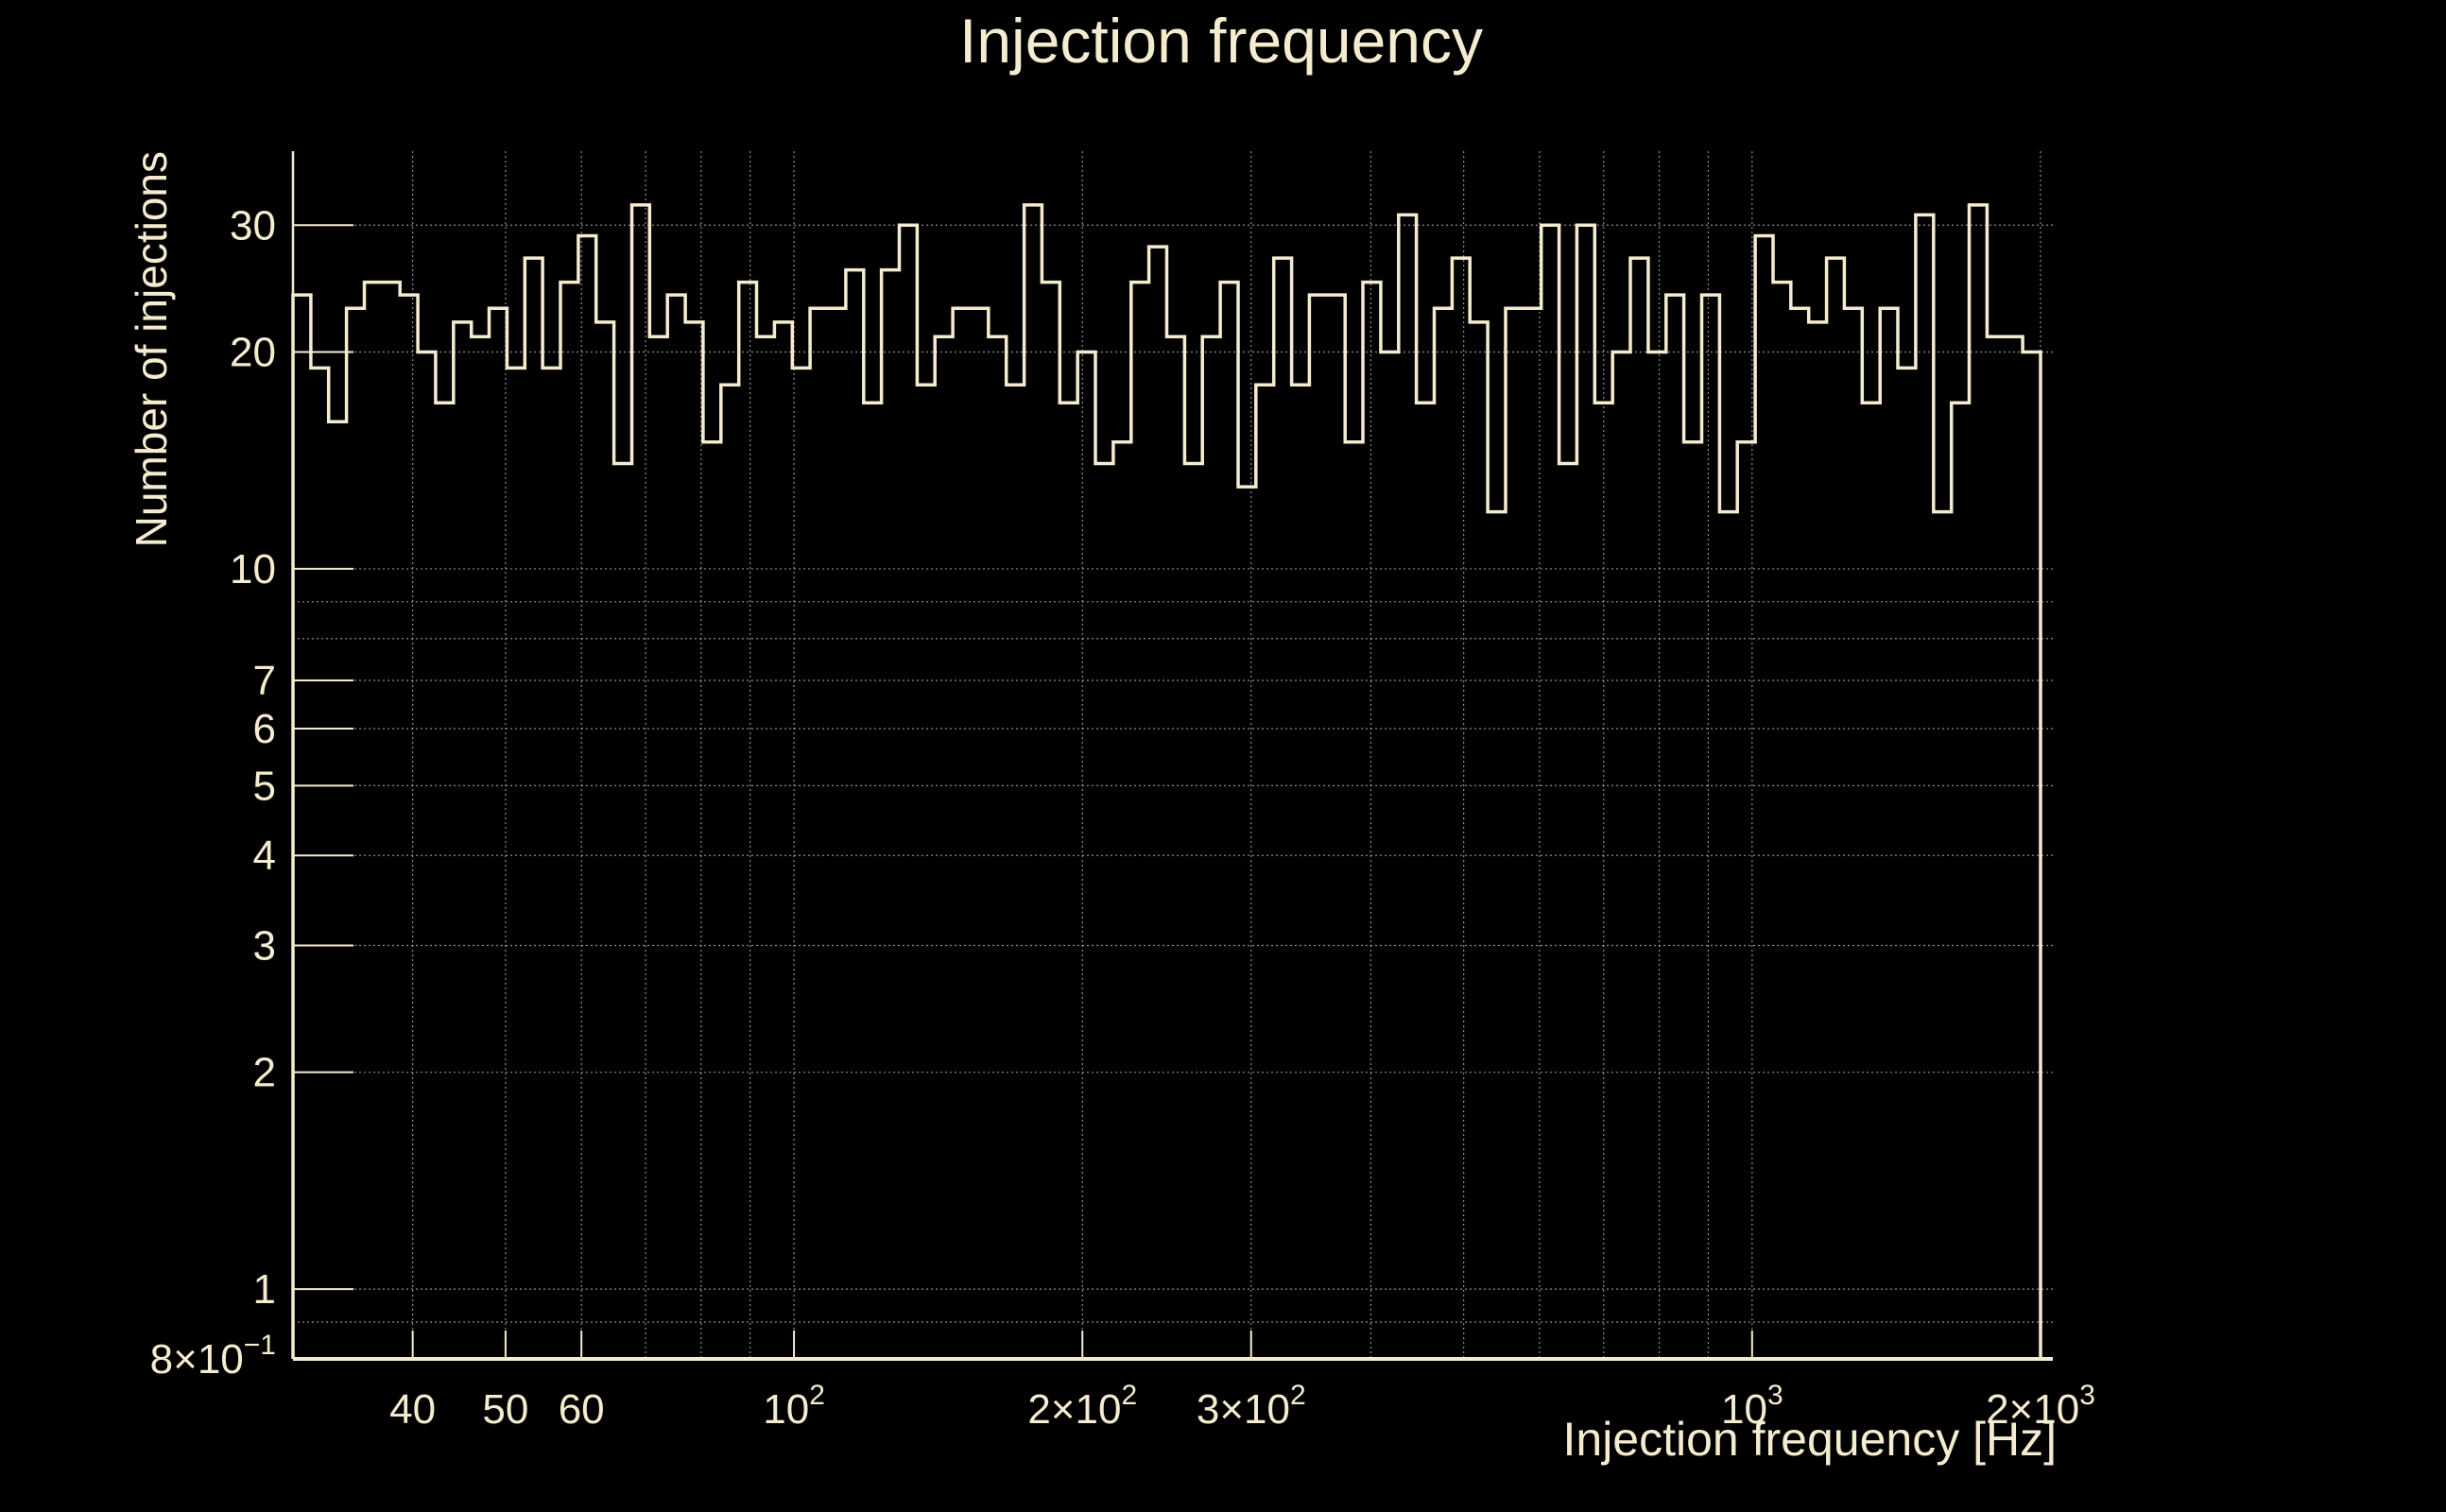 This screenshot has height=1512, width=2446. What do you see at coordinates (151, 349) in the screenshot?
I see `y-axis-label: Number of injections` at bounding box center [151, 349].